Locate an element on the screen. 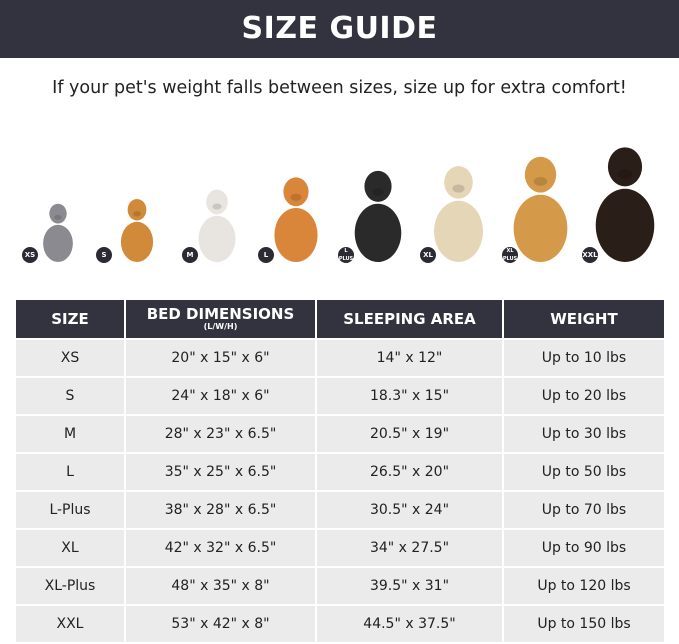 This screenshot has width=679, height=644. cell-weight: Up to 10 lbs is located at coordinates (584, 358).